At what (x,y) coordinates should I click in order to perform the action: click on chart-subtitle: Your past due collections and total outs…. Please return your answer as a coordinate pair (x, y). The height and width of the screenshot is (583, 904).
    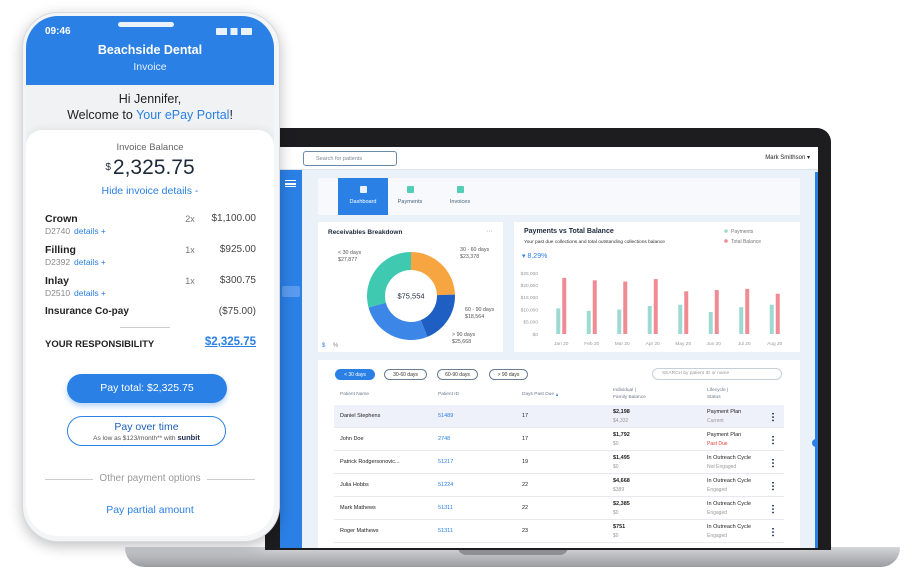
    Looking at the image, I should click on (594, 242).